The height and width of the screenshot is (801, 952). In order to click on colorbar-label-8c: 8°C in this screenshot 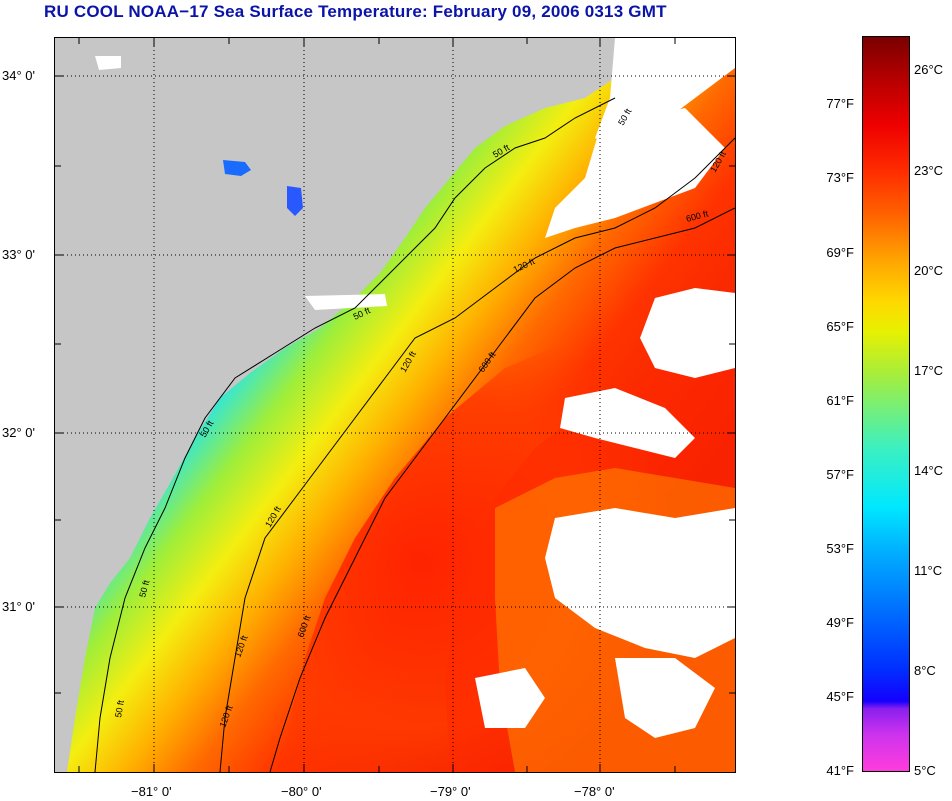, I will do `click(925, 670)`.